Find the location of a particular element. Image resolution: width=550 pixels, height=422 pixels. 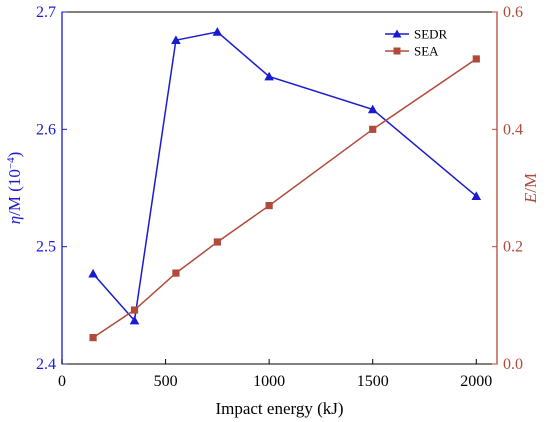

right-tick-label: 0.4 is located at coordinates (513, 129).